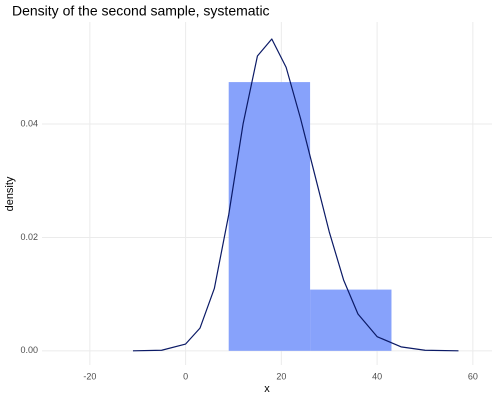 Image resolution: width=500 pixels, height=400 pixels. What do you see at coordinates (267, 389) in the screenshot?
I see `x-axis-title: x` at bounding box center [267, 389].